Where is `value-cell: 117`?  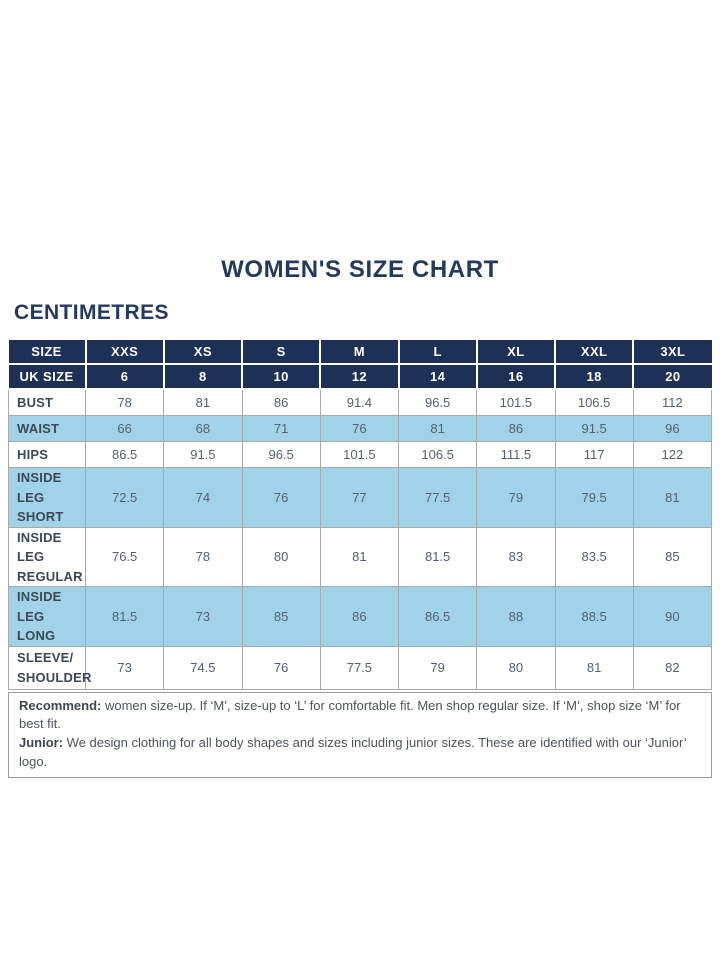
value-cell: 117 is located at coordinates (594, 454).